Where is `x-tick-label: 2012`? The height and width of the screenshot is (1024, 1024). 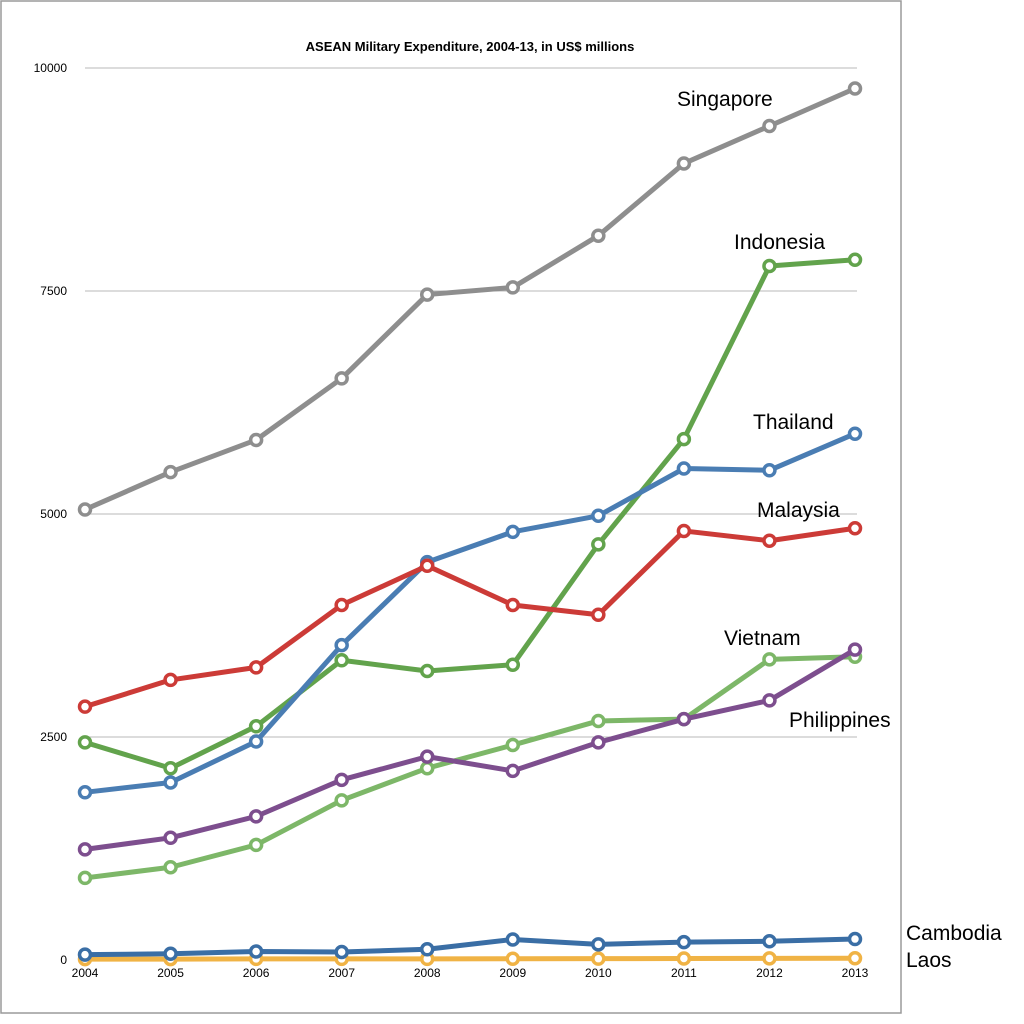 x-tick-label: 2012 is located at coordinates (769, 973).